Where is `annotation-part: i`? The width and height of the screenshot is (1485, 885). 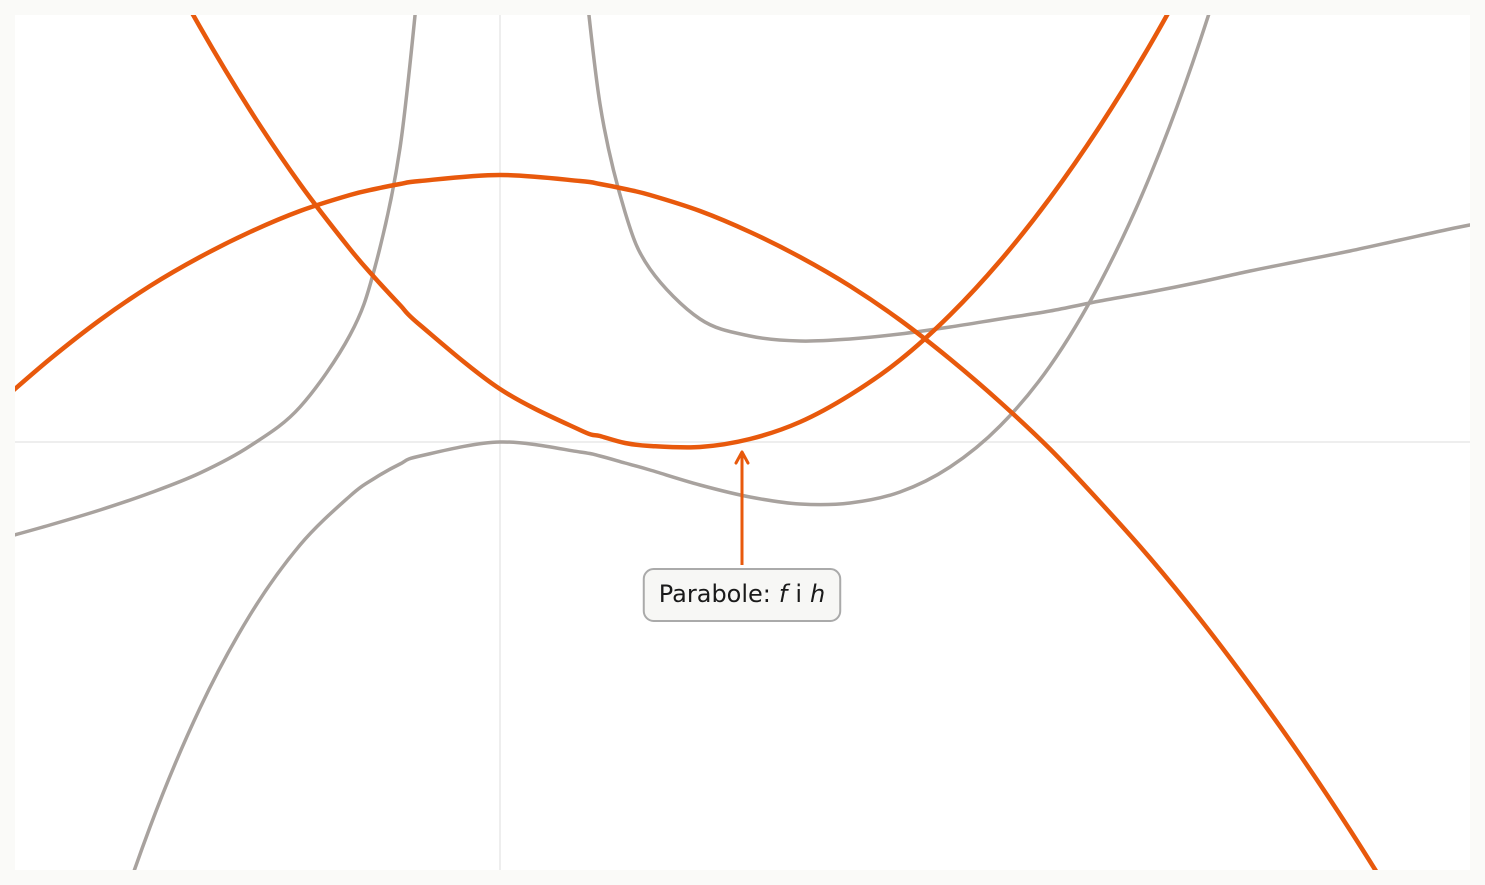 annotation-part: i is located at coordinates (798, 594).